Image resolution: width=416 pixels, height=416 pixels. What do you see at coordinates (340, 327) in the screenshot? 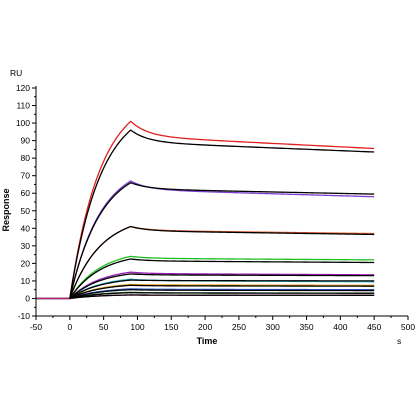
I see `x-tick-label: 400` at bounding box center [340, 327].